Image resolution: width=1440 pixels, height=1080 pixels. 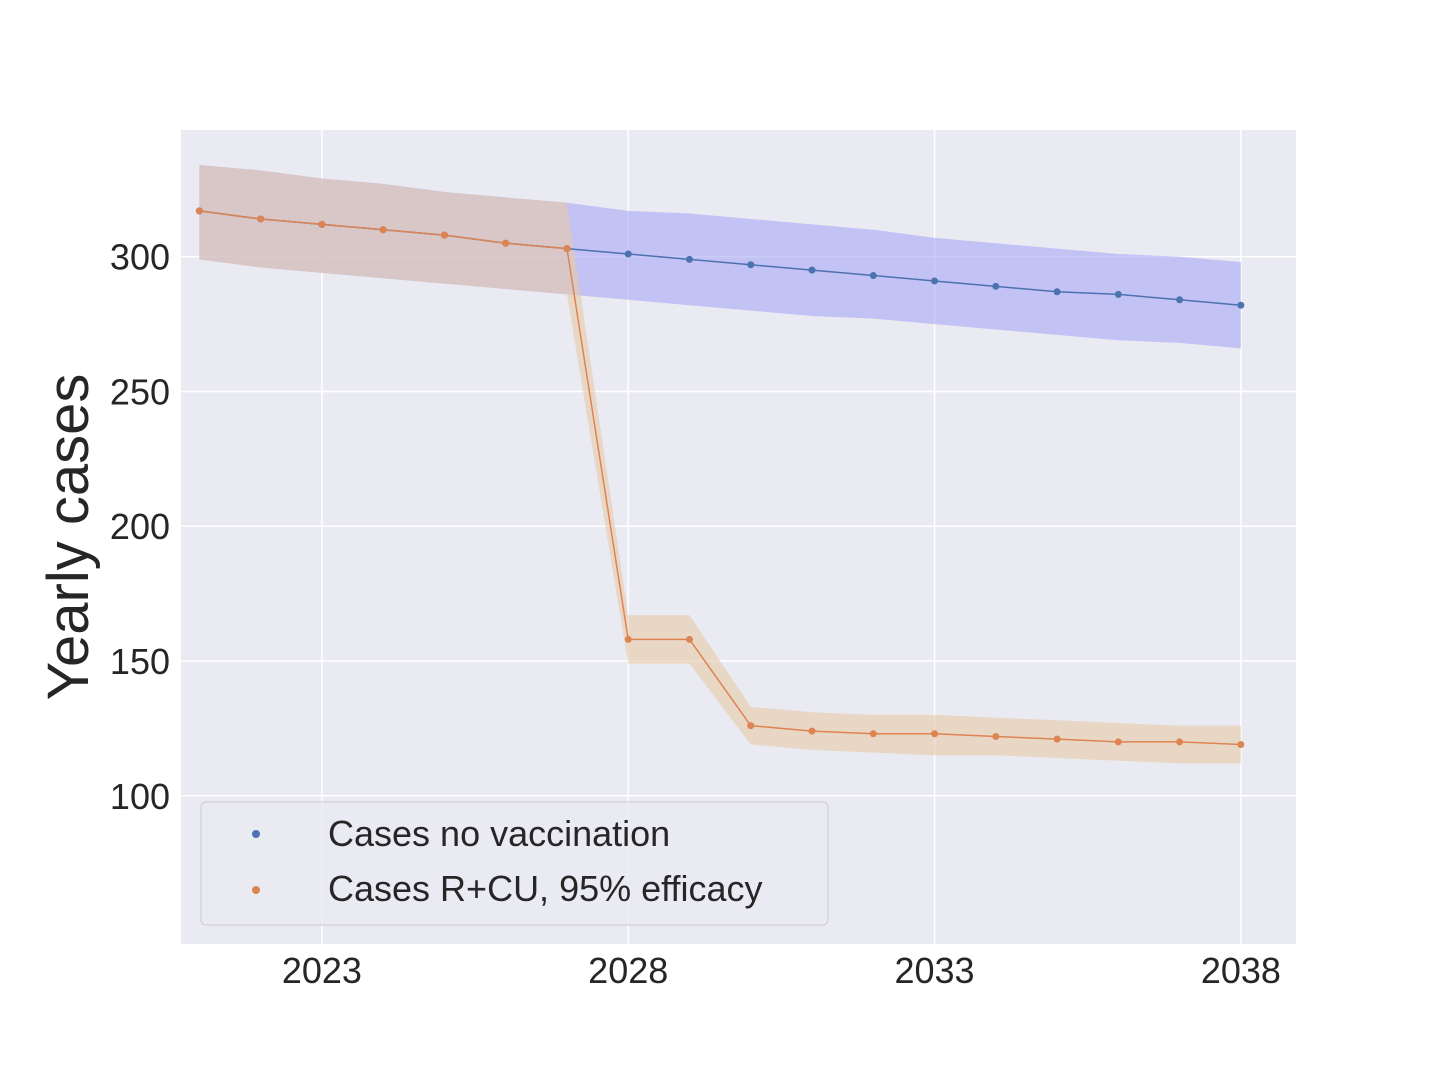 I want to click on point-cases-r-cu-95-efficacy-2021, so click(x=199, y=211).